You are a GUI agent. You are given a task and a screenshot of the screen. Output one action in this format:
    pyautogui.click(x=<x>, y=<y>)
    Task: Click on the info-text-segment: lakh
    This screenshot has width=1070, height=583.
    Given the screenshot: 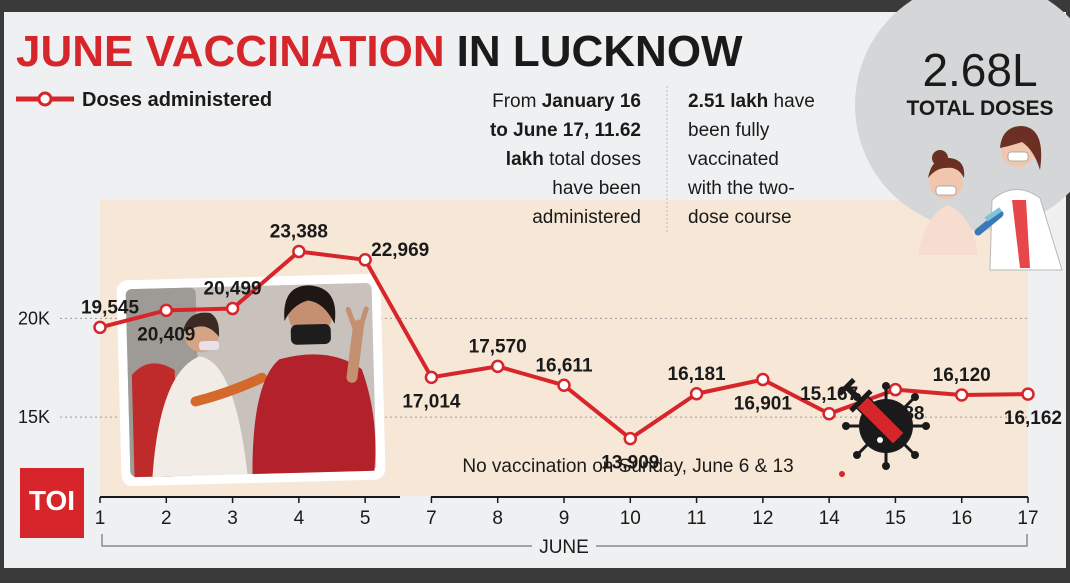 What is the action you would take?
    pyautogui.click(x=525, y=159)
    